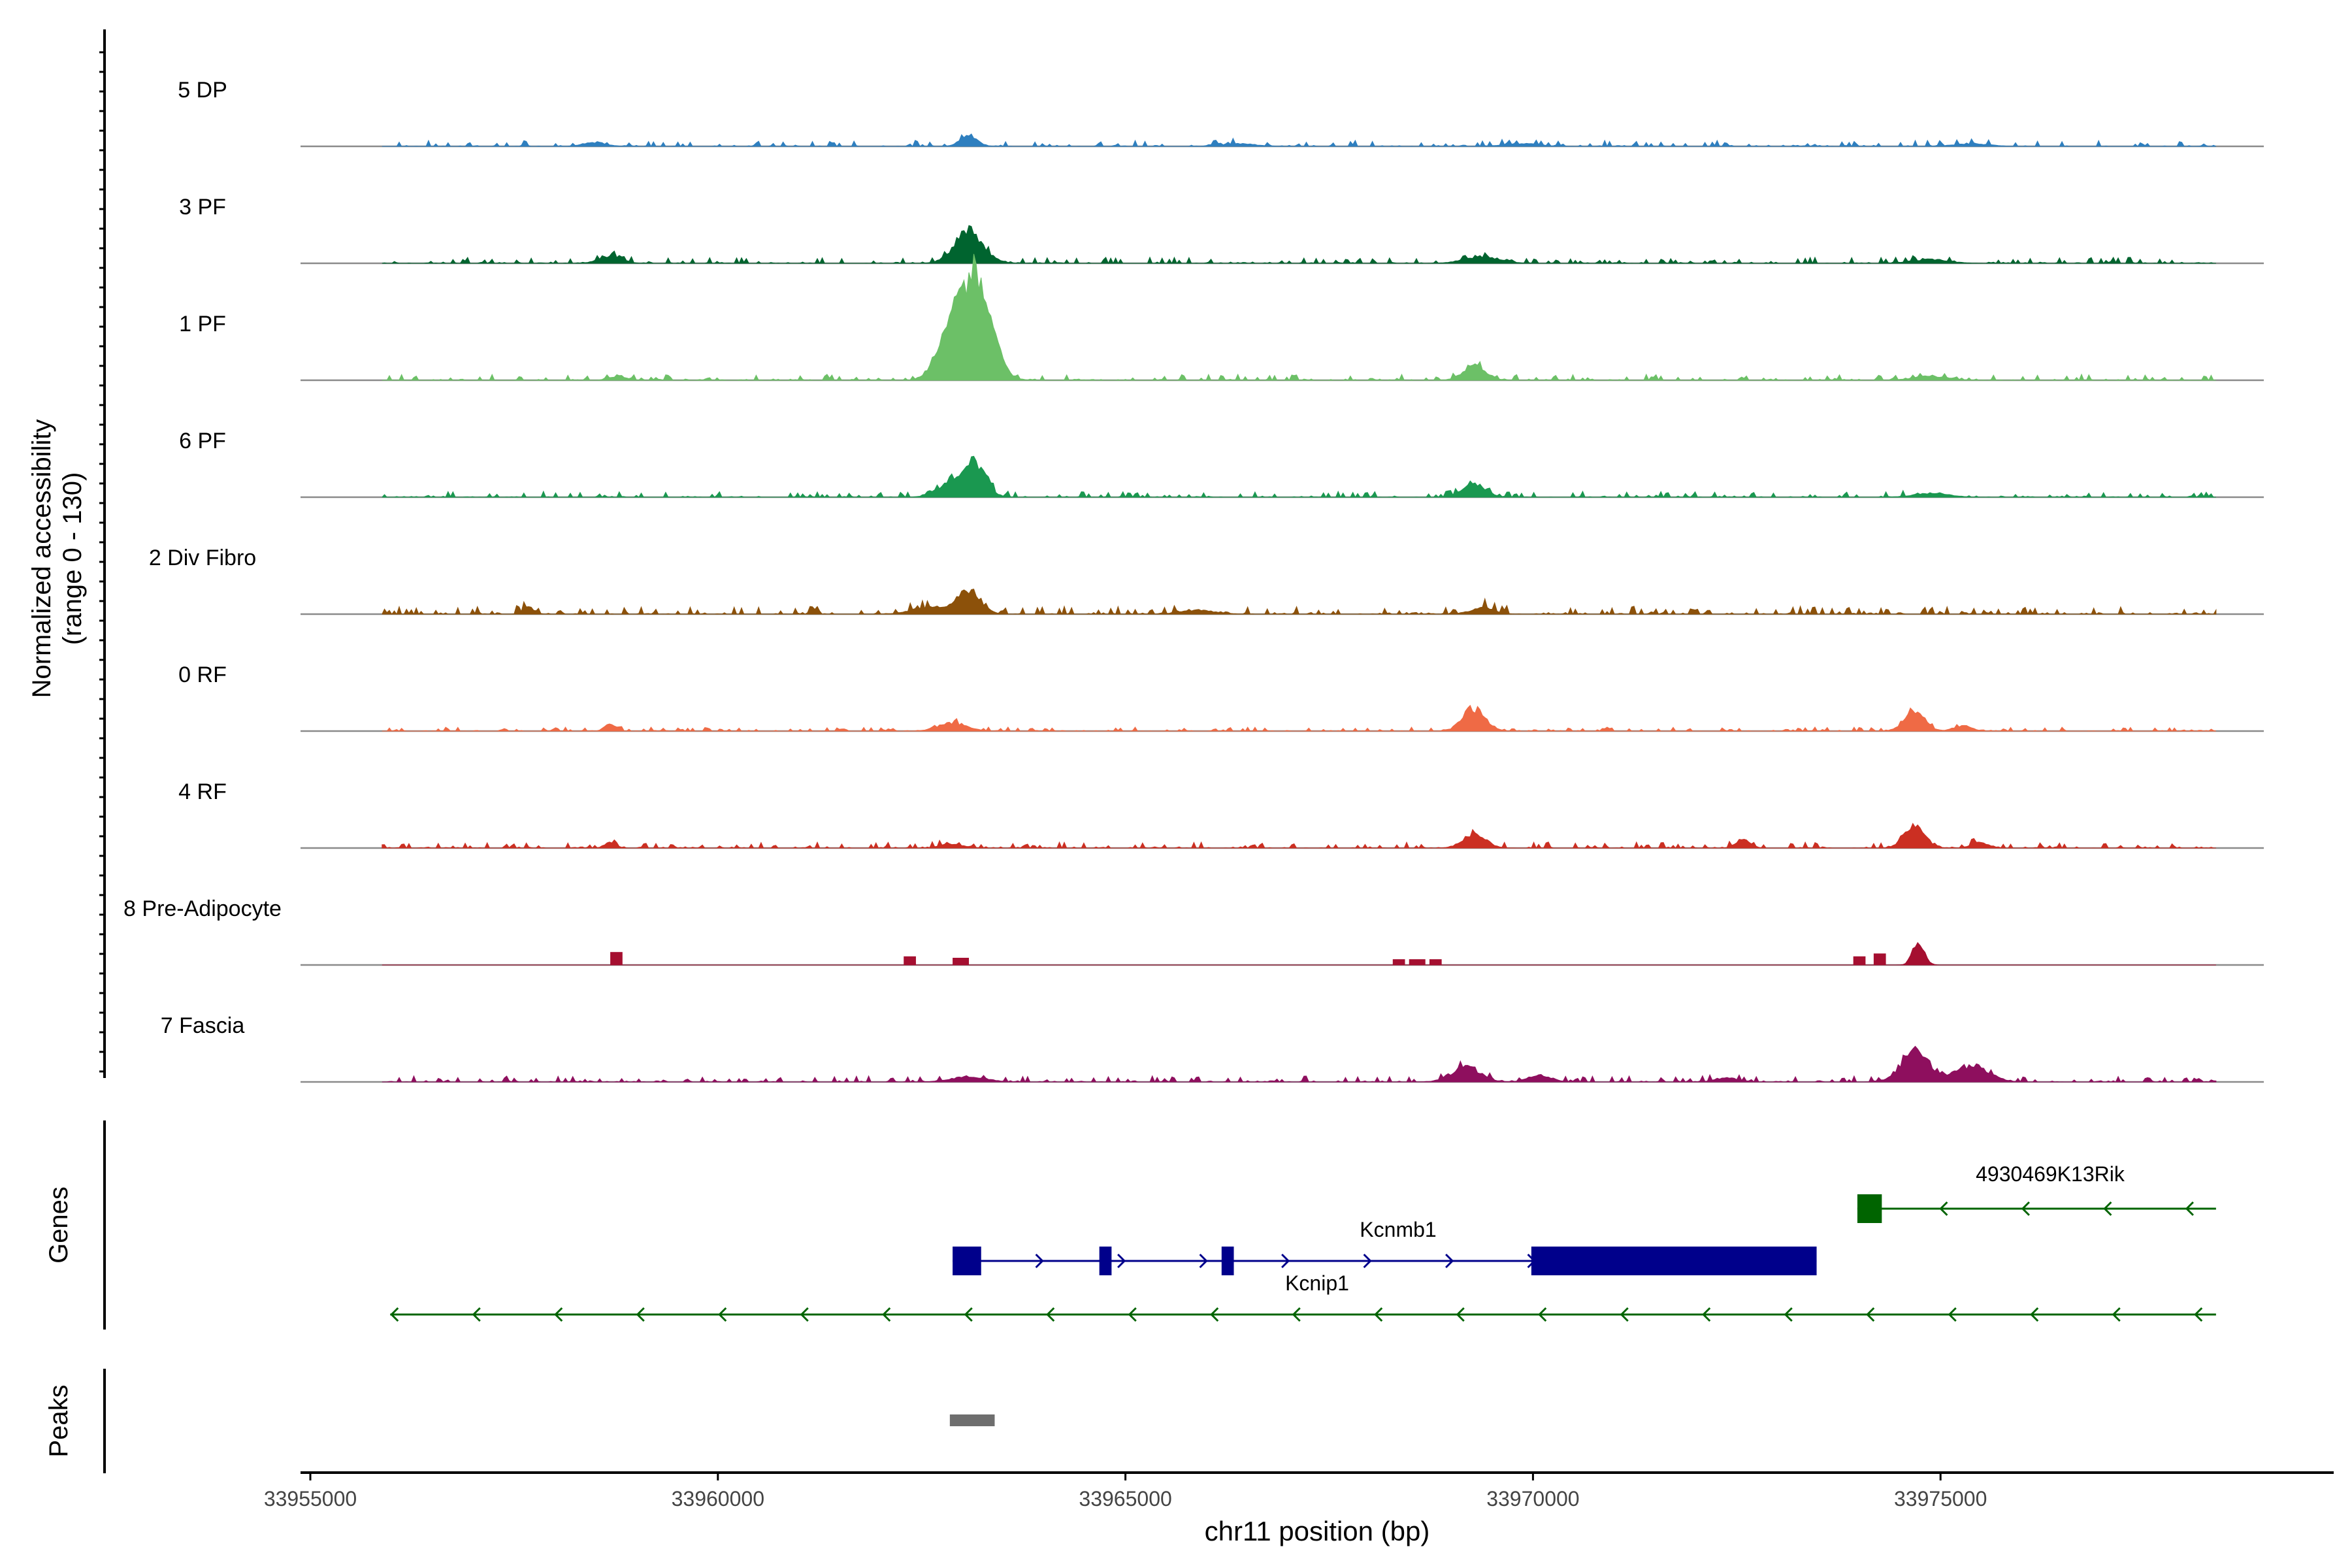 The image size is (2352, 1568). I want to click on gene-annotations: 4930469K13Rik Kcnmb1 Kcnip1, so click(1303, 1242).